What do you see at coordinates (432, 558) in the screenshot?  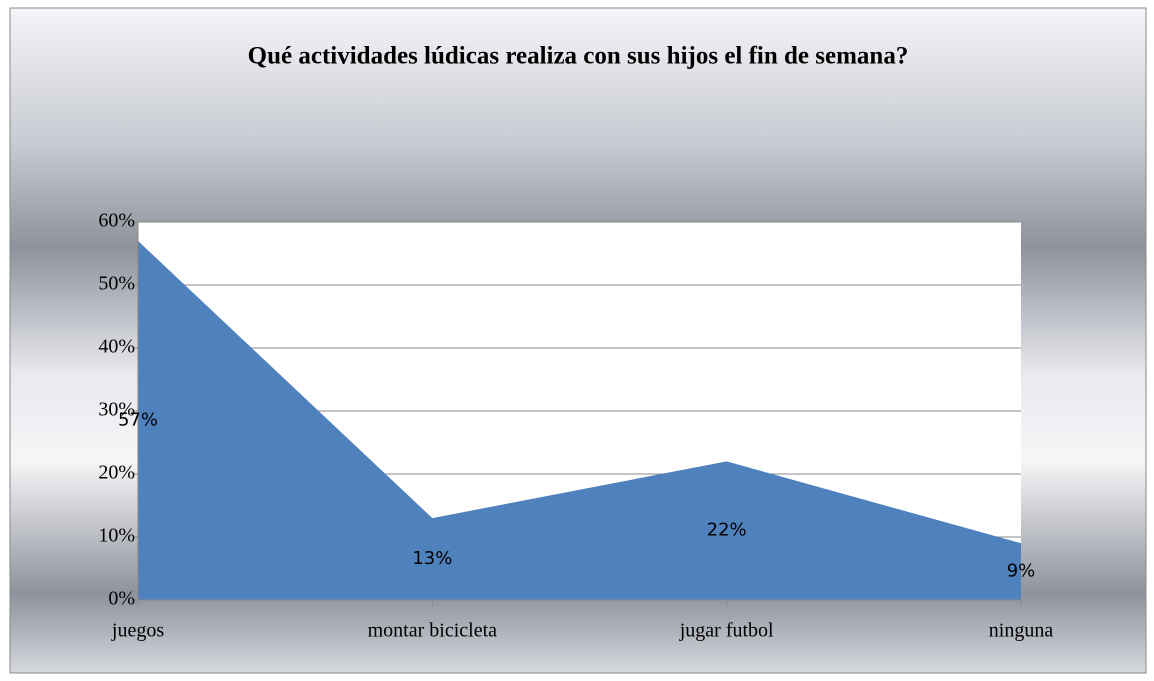 I see `data-label: 13%` at bounding box center [432, 558].